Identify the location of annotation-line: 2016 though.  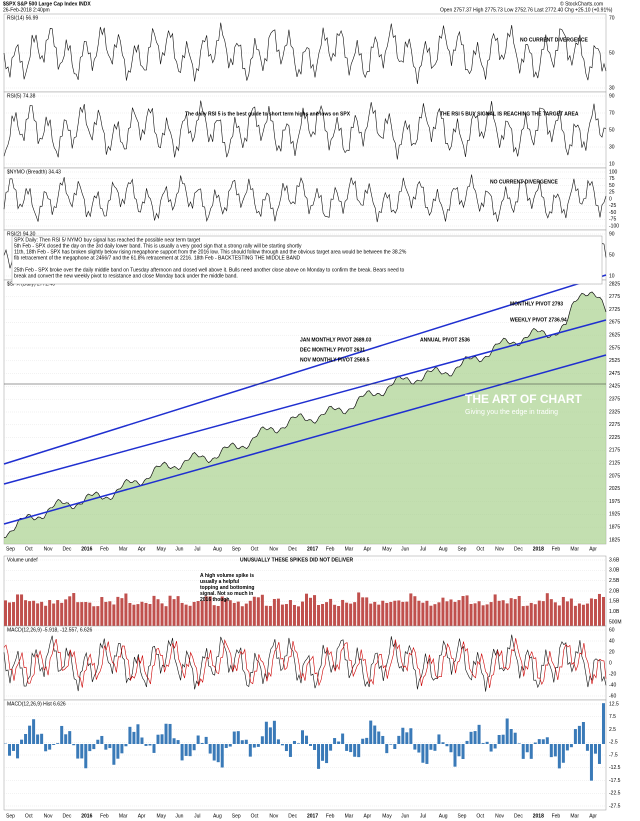
(214, 600).